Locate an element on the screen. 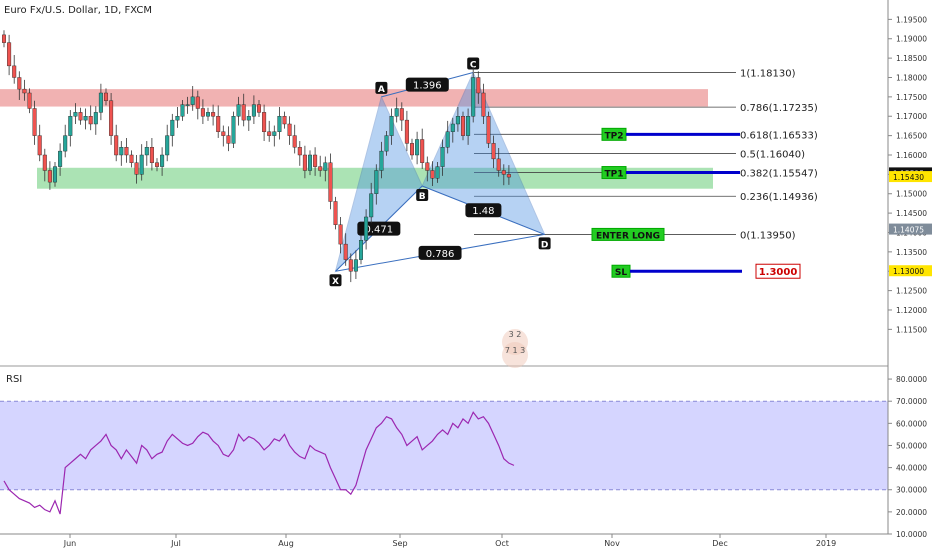  price-tag-bg is located at coordinates (910, 229).